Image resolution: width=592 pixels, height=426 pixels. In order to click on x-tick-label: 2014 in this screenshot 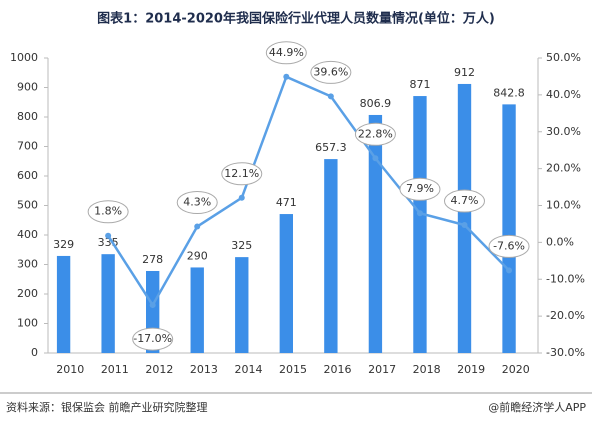, I will do `click(248, 369)`.